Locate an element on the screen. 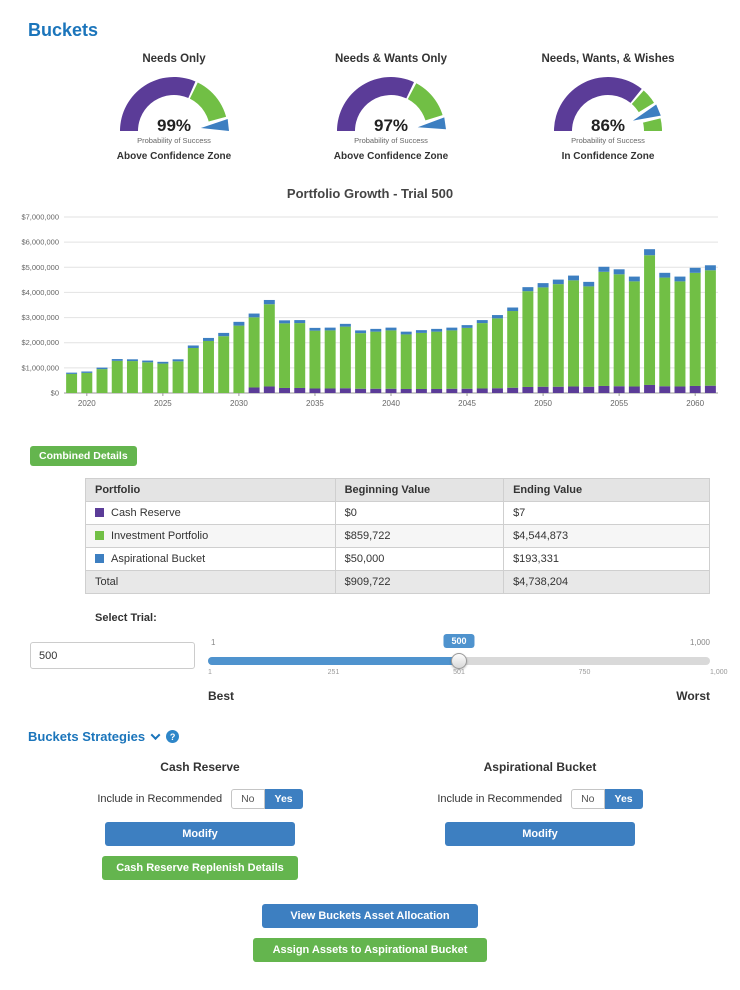  trial-number-input is located at coordinates (112, 655).